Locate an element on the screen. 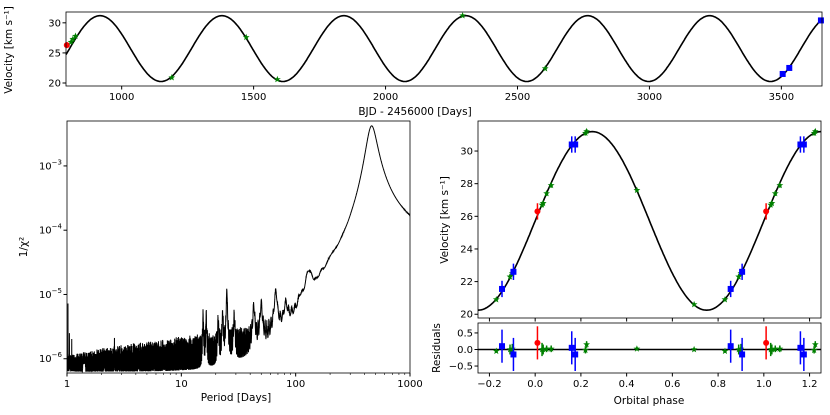  x-tick-label: 2000 is located at coordinates (385, 97).